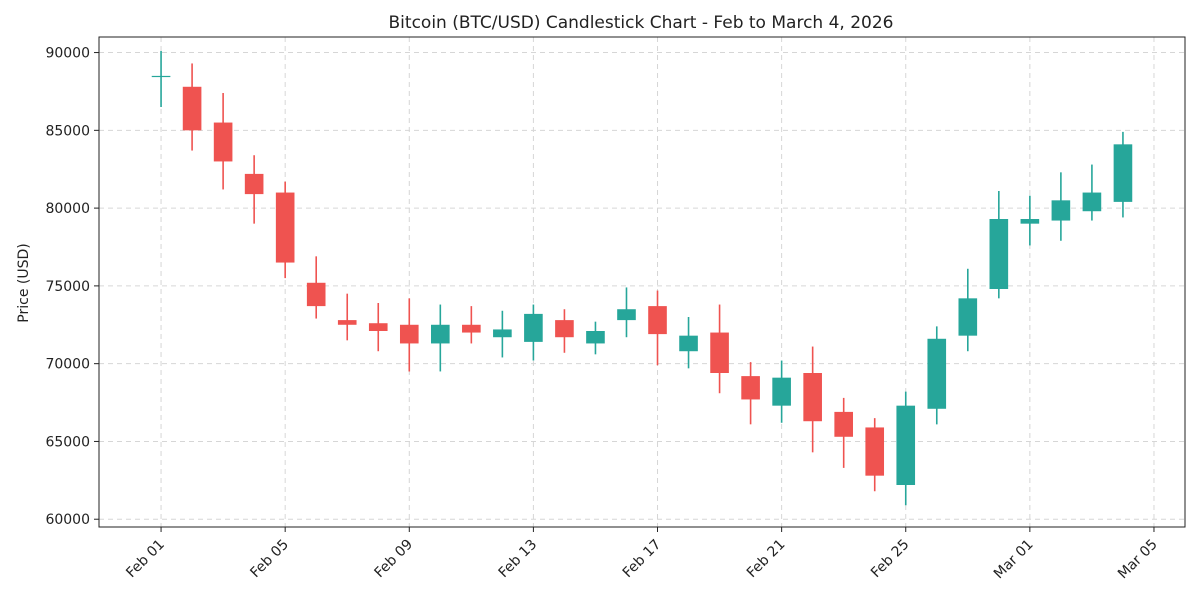  Describe the element at coordinates (67, 209) in the screenshot. I see `y-tick-label: 80000` at that location.